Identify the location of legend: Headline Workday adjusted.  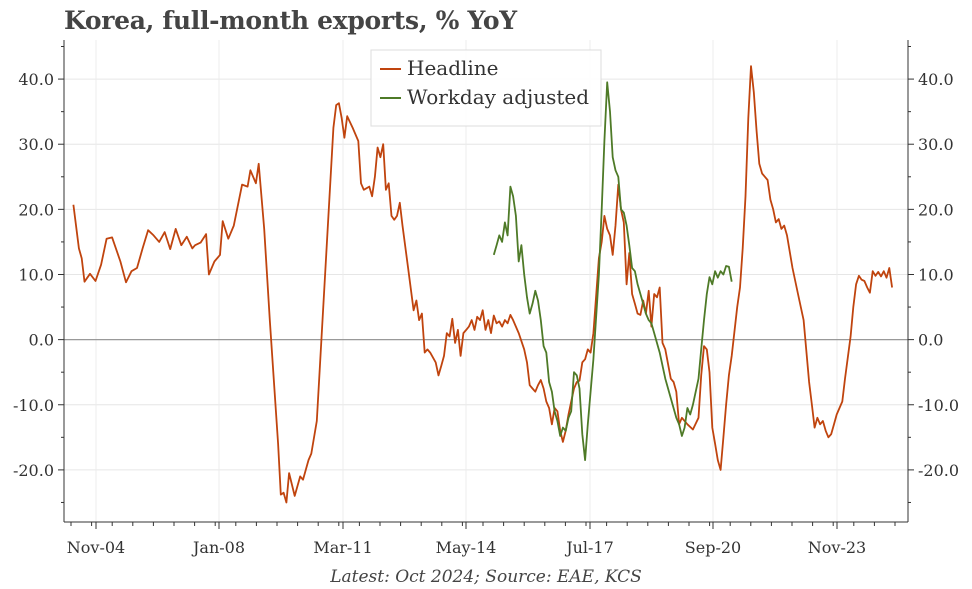
(486, 88).